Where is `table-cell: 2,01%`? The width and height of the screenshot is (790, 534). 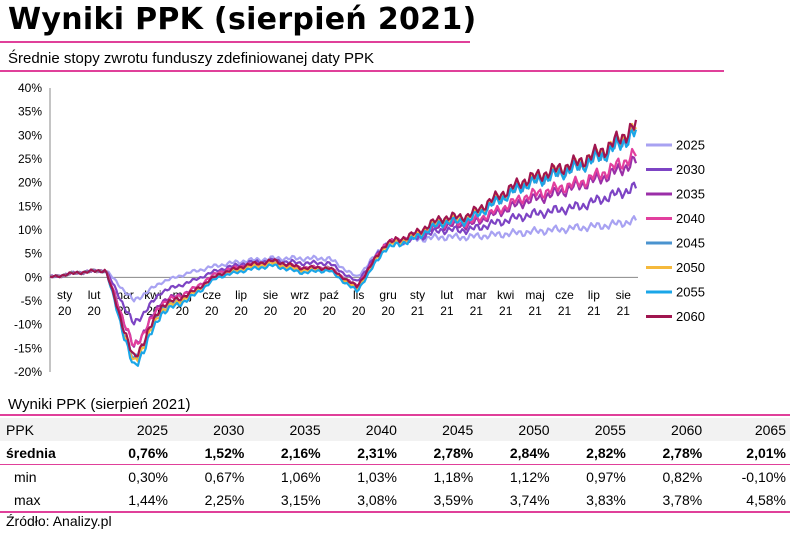
table-cell: 2,01% is located at coordinates (748, 453).